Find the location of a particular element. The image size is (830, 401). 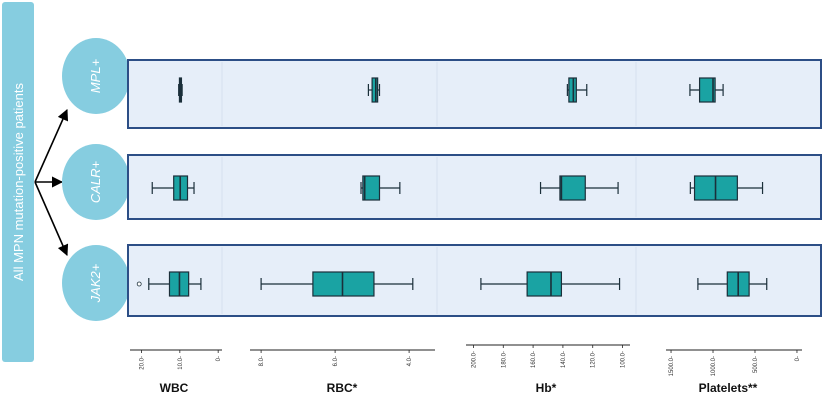

box-platelets-mpl is located at coordinates (706, 90).